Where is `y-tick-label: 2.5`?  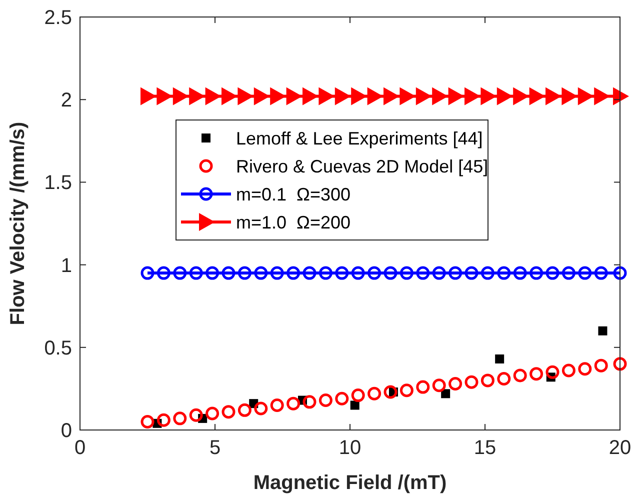
y-tick-label: 2.5 is located at coordinates (58, 18).